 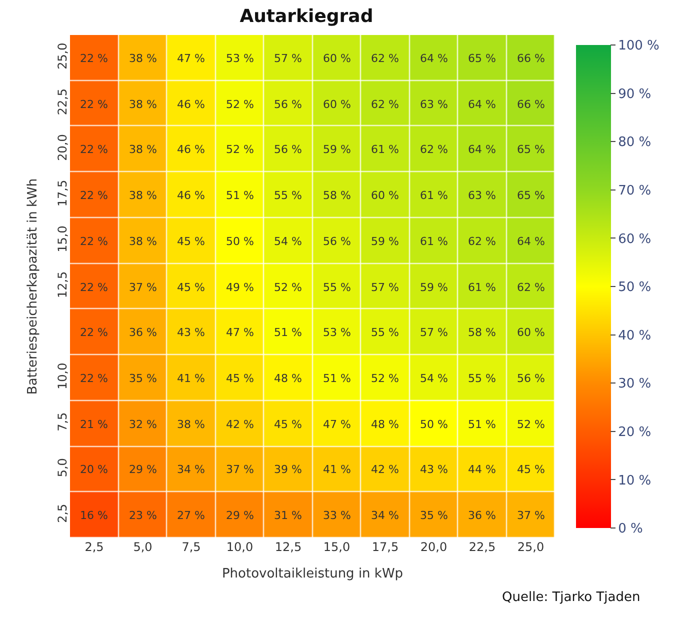 I want to click on color-bar-label: 40 %, so click(x=635, y=336).